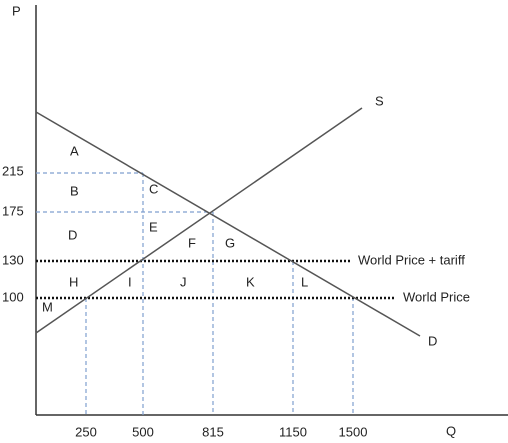 Image resolution: width=508 pixels, height=443 pixels. Describe the element at coordinates (153, 226) in the screenshot. I see `region-label: E` at that location.